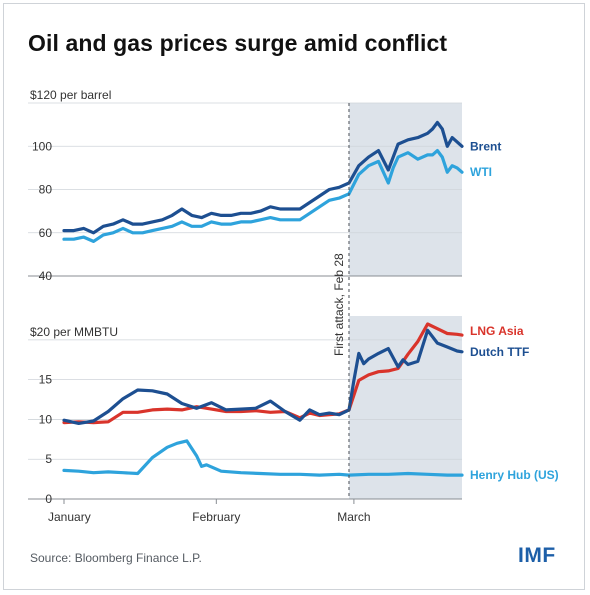 The image size is (590, 595). What do you see at coordinates (46, 419) in the screenshot?
I see `y-tick-label: 10` at bounding box center [46, 419].